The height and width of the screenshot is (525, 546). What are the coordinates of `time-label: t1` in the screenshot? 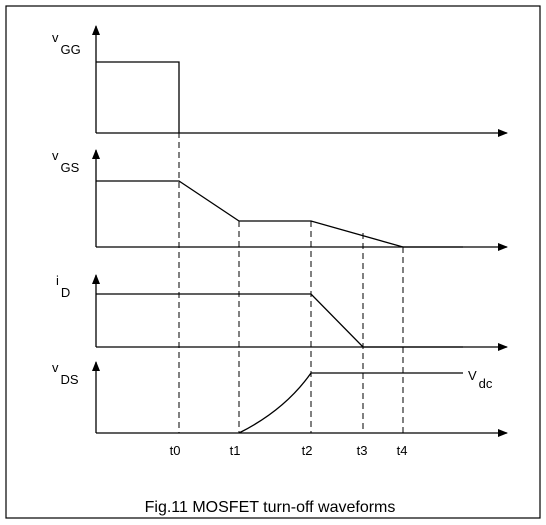 It's located at (235, 450).